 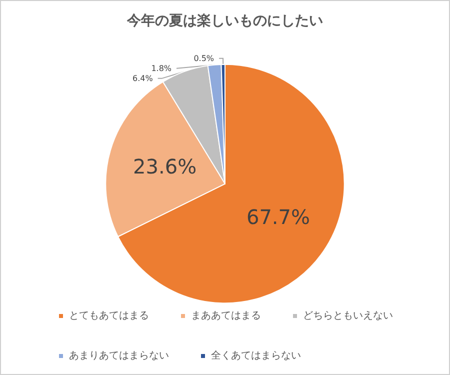 What do you see at coordinates (143, 78) in the screenshot?
I see `data-label: 6.4%` at bounding box center [143, 78].